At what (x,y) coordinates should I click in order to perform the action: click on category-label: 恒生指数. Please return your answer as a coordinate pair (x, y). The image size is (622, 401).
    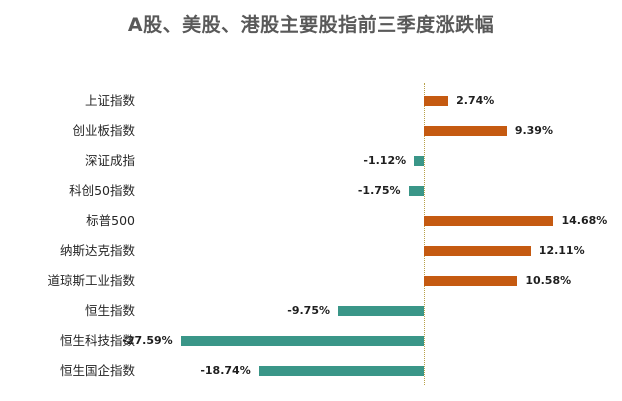
    Looking at the image, I should click on (109, 310).